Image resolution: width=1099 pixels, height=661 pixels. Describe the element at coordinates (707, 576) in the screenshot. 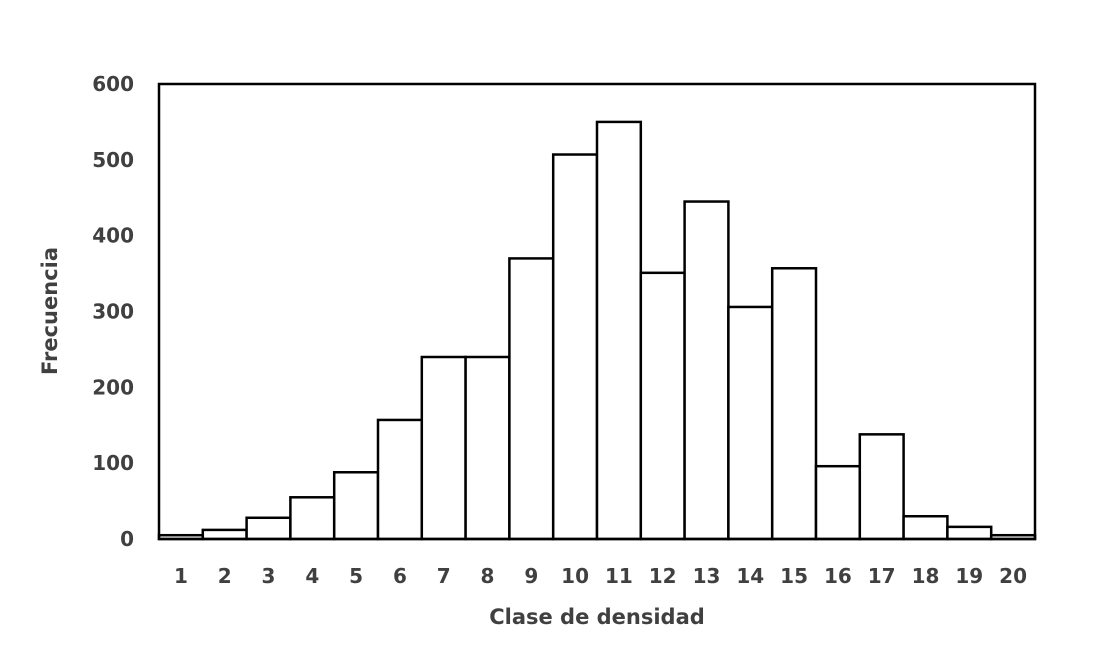

I see `x-tick-label: 13` at that location.